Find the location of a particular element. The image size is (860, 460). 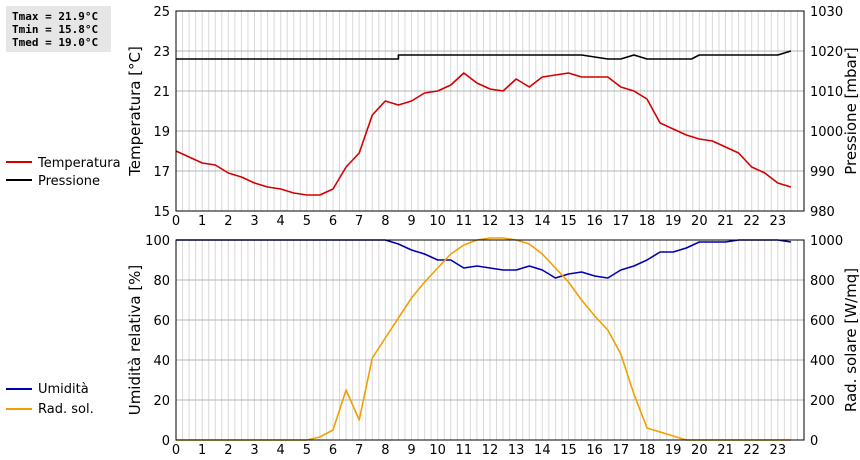

y-right-tick-label: 1010 is located at coordinates (826, 92).